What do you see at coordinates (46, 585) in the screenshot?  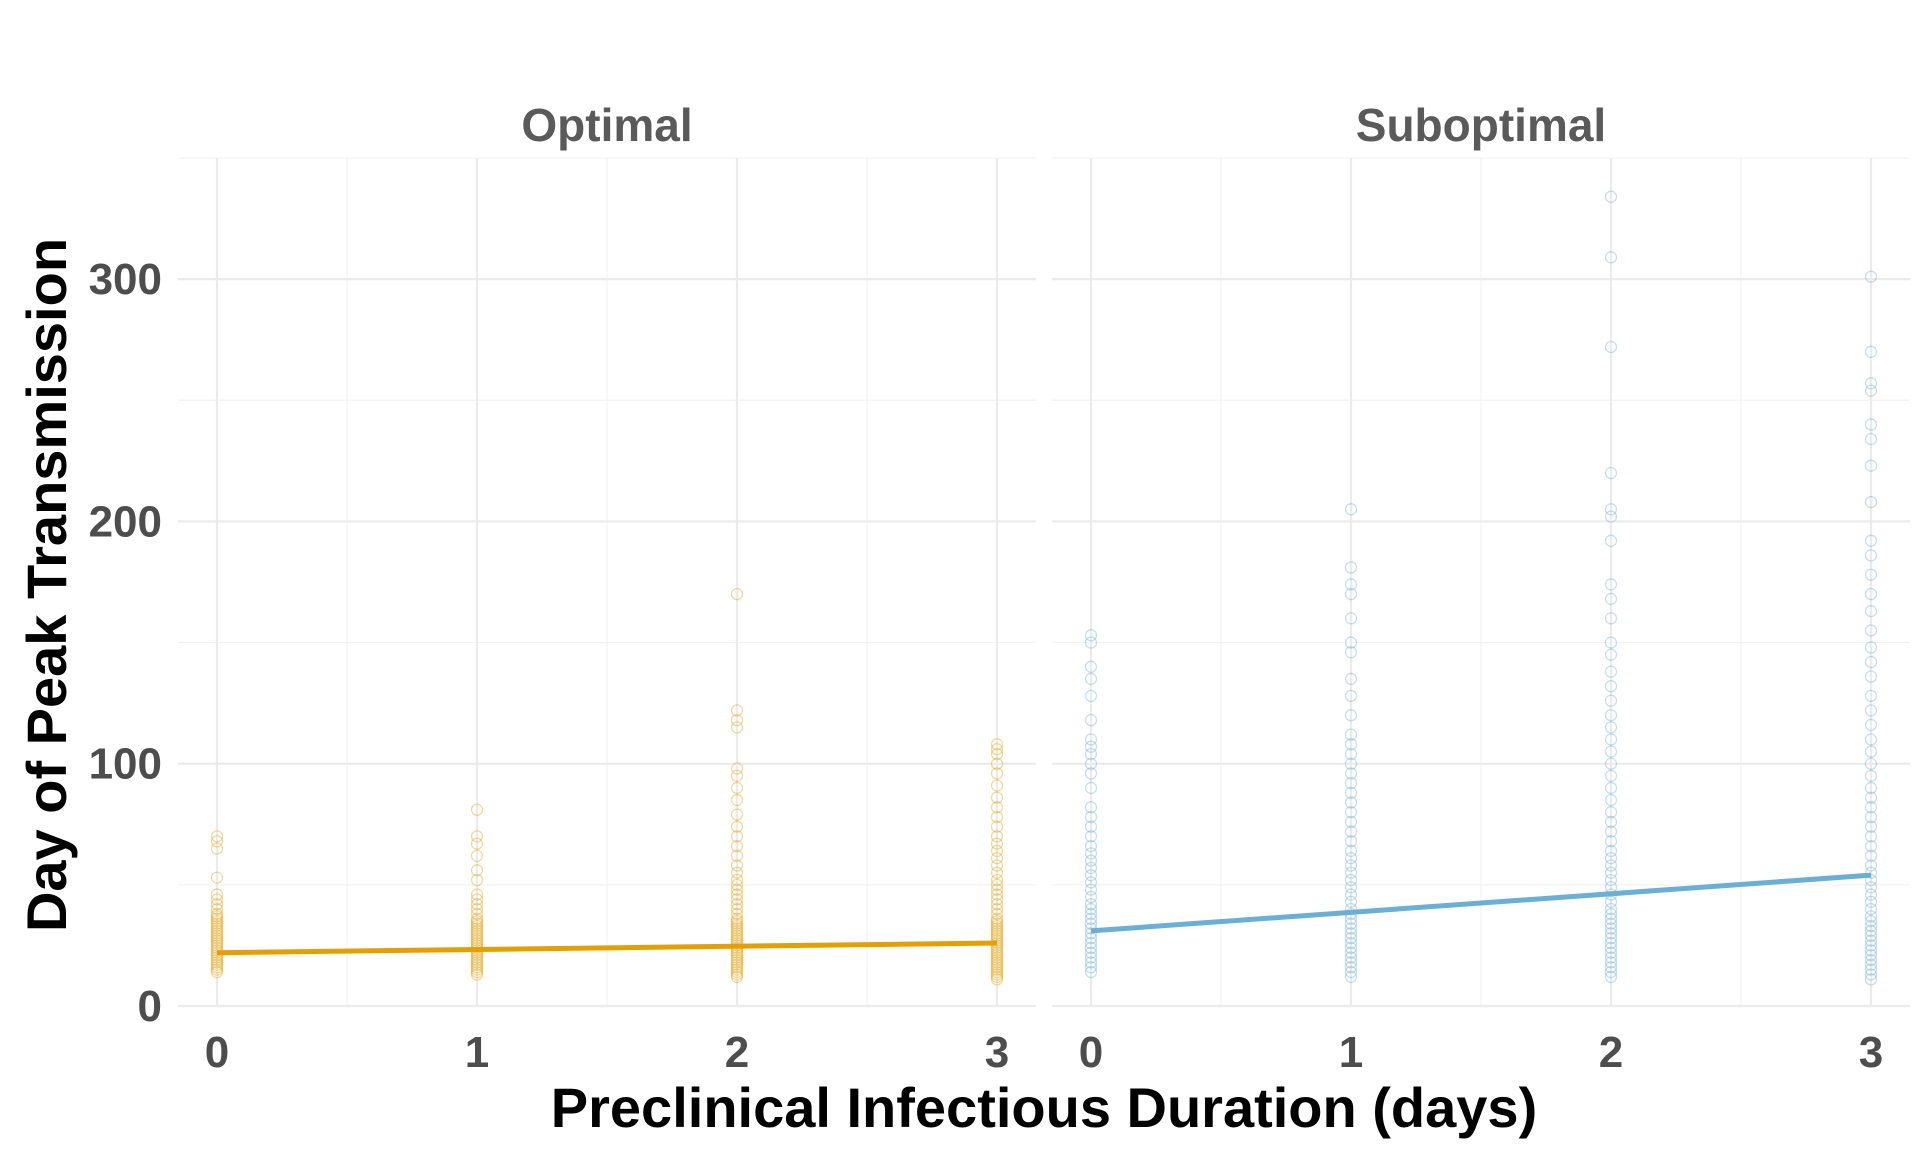 I see `y-axis-title: Day of Peak Transmission` at bounding box center [46, 585].